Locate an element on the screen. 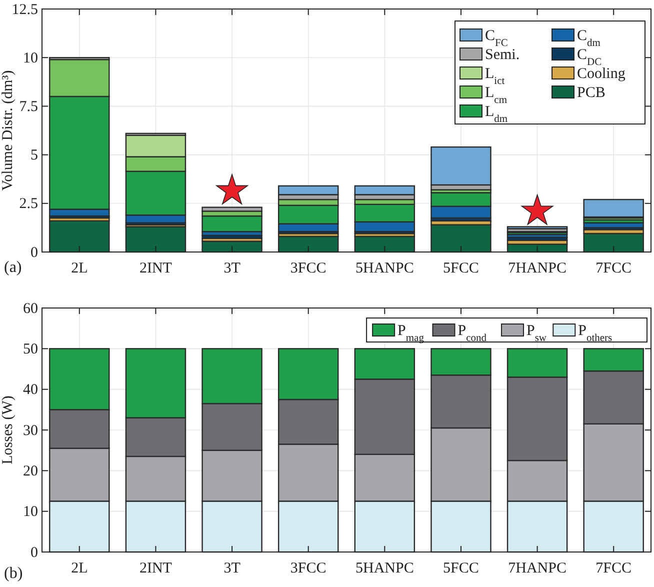 This screenshot has width=654, height=587. legend-label: P$_{cond}$ is located at coordinates (473, 333).